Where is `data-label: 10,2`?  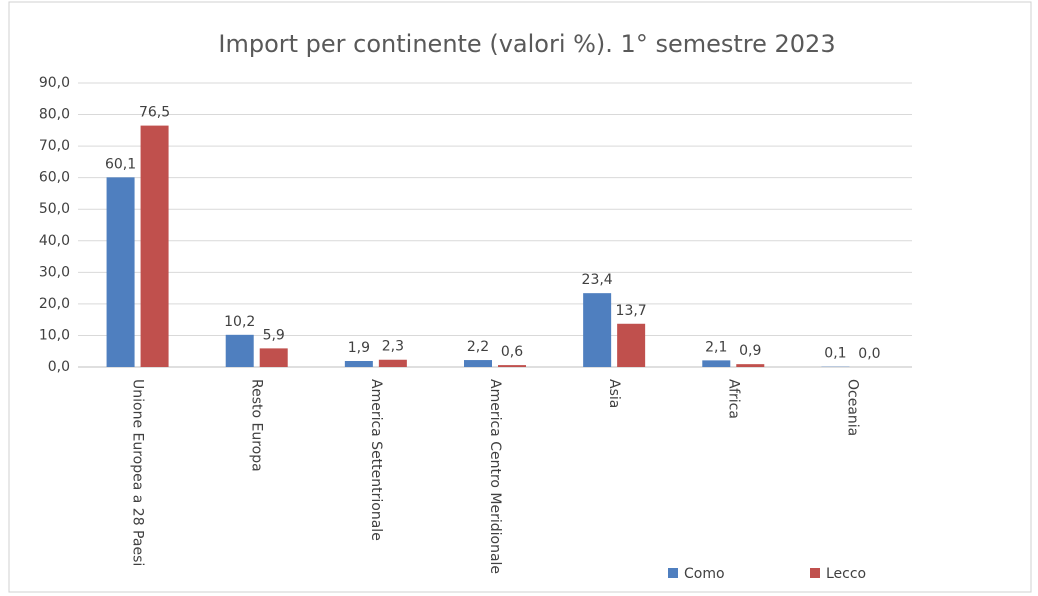 data-label: 10,2 is located at coordinates (239, 322).